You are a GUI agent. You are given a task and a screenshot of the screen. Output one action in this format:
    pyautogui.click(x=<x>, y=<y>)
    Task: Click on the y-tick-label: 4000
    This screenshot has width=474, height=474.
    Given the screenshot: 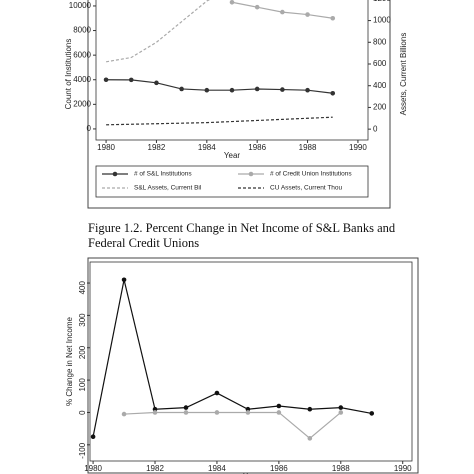 What is the action you would take?
    pyautogui.click(x=82, y=79)
    